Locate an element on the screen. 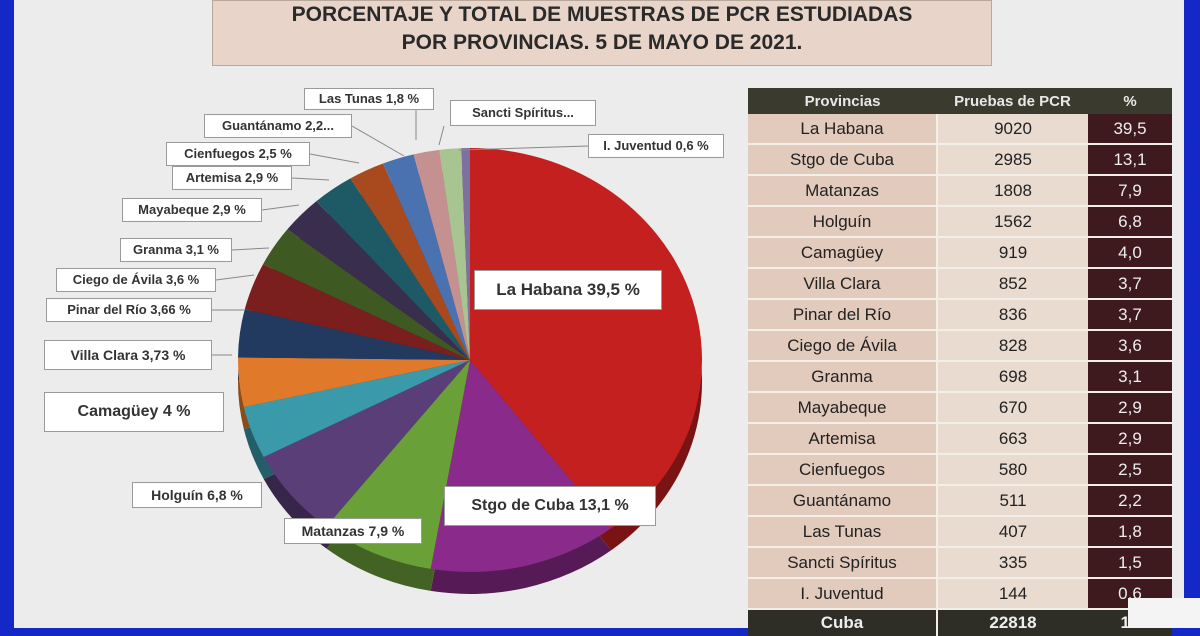  cell-provincia: Artemisa is located at coordinates (842, 439).